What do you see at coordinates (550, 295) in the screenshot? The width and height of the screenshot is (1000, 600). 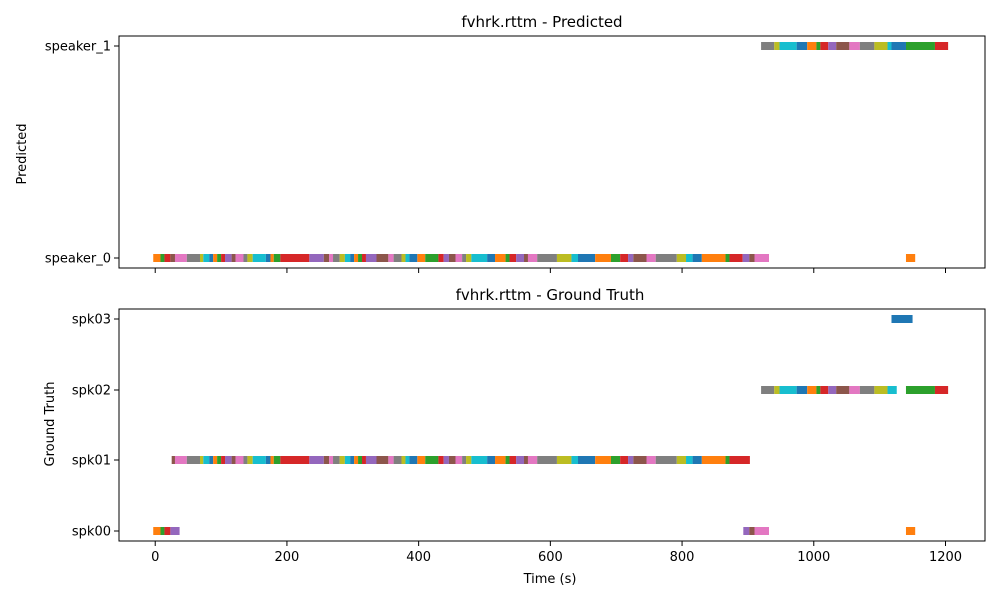 I see `ground-truth-title: fvhrk.rttm - Ground Truth` at bounding box center [550, 295].